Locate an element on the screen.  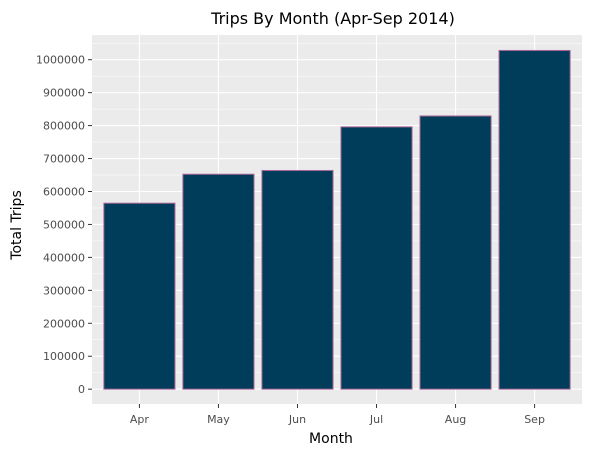
bar-apr is located at coordinates (139, 296).